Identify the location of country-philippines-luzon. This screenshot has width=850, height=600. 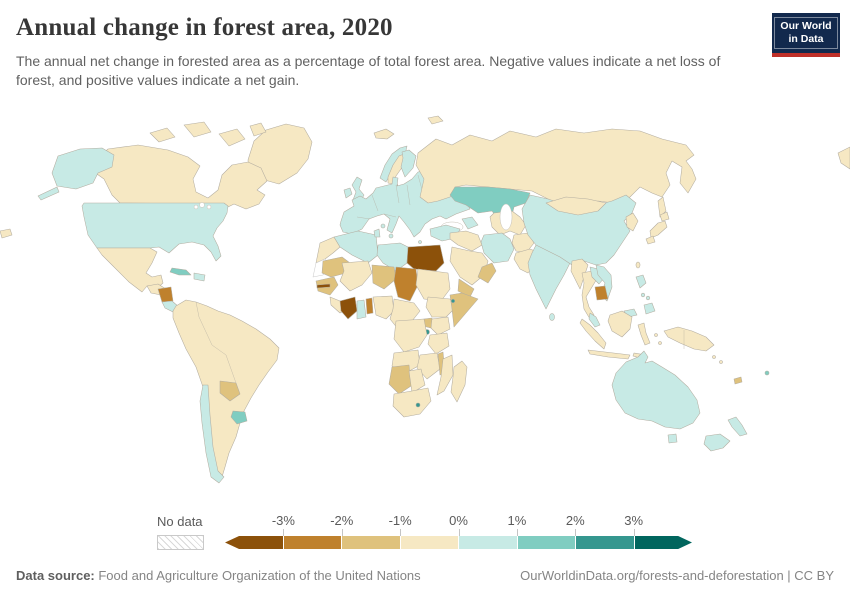
(641, 281).